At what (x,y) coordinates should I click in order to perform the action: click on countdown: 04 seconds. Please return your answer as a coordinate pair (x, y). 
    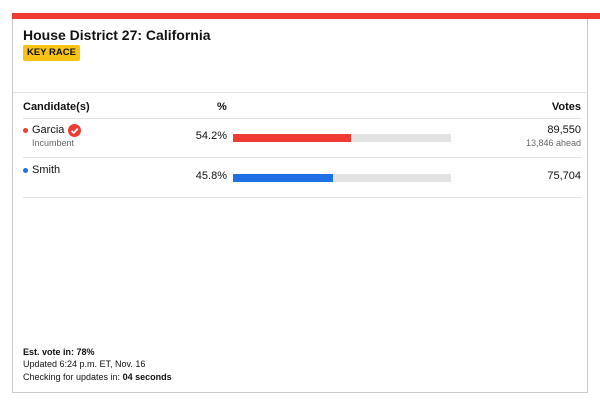
    Looking at the image, I should click on (147, 377).